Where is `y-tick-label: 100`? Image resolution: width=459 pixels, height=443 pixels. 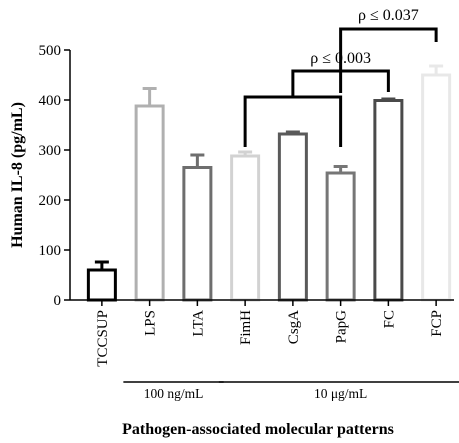
y-tick-label: 100 is located at coordinates (50, 251).